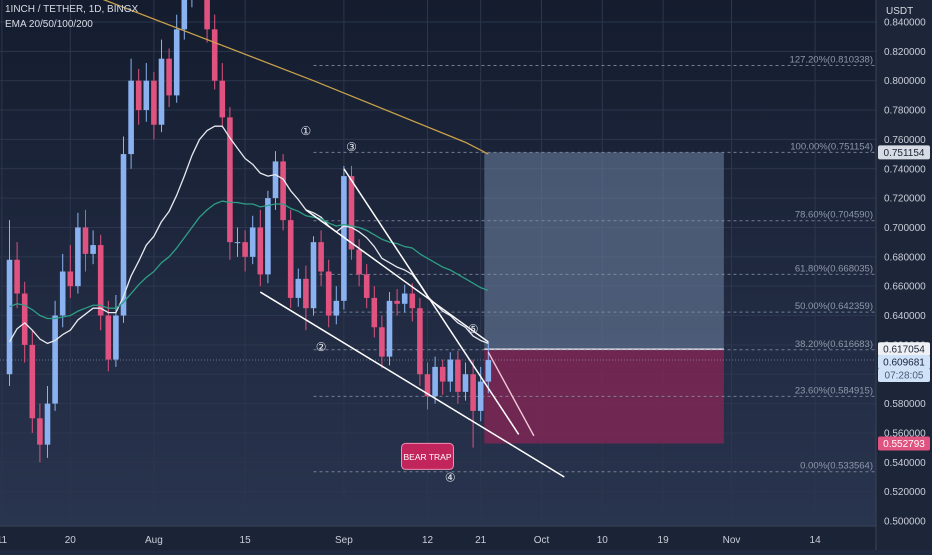 This screenshot has height=555, width=932. I want to click on wave-labels: ① ② ③ ④ ⑤, so click(390, 304).